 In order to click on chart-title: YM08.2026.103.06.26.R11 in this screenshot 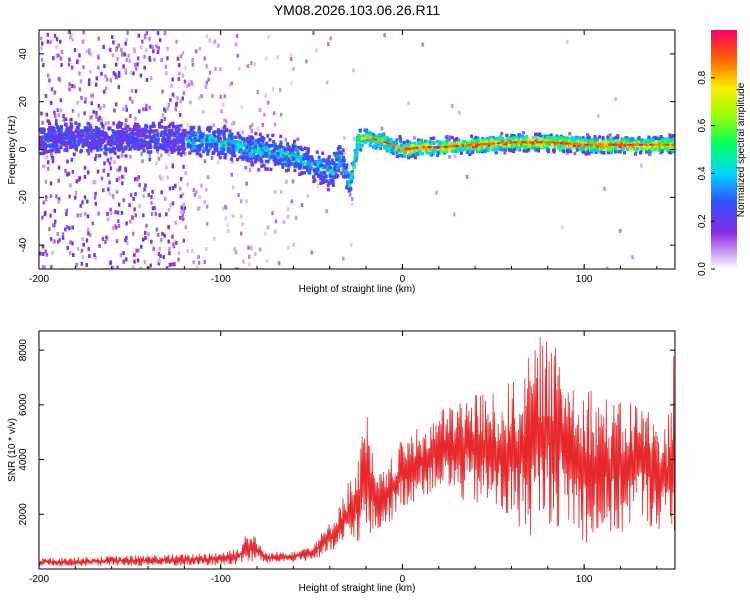, I will do `click(357, 10)`.